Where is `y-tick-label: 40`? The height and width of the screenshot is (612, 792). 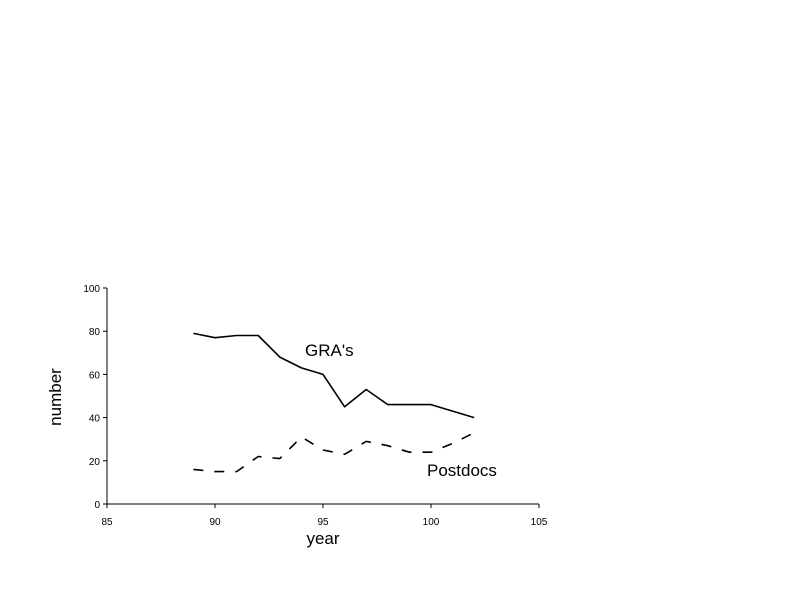 y-tick-label: 40 is located at coordinates (95, 419).